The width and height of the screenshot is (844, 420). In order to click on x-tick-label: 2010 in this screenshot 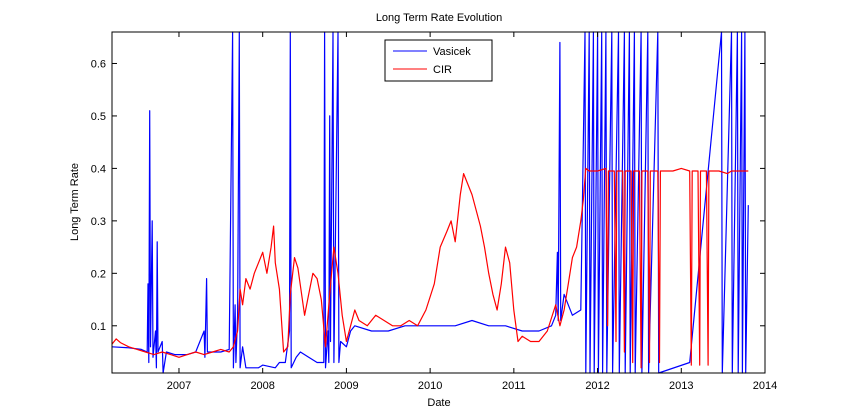, I will do `click(430, 386)`.